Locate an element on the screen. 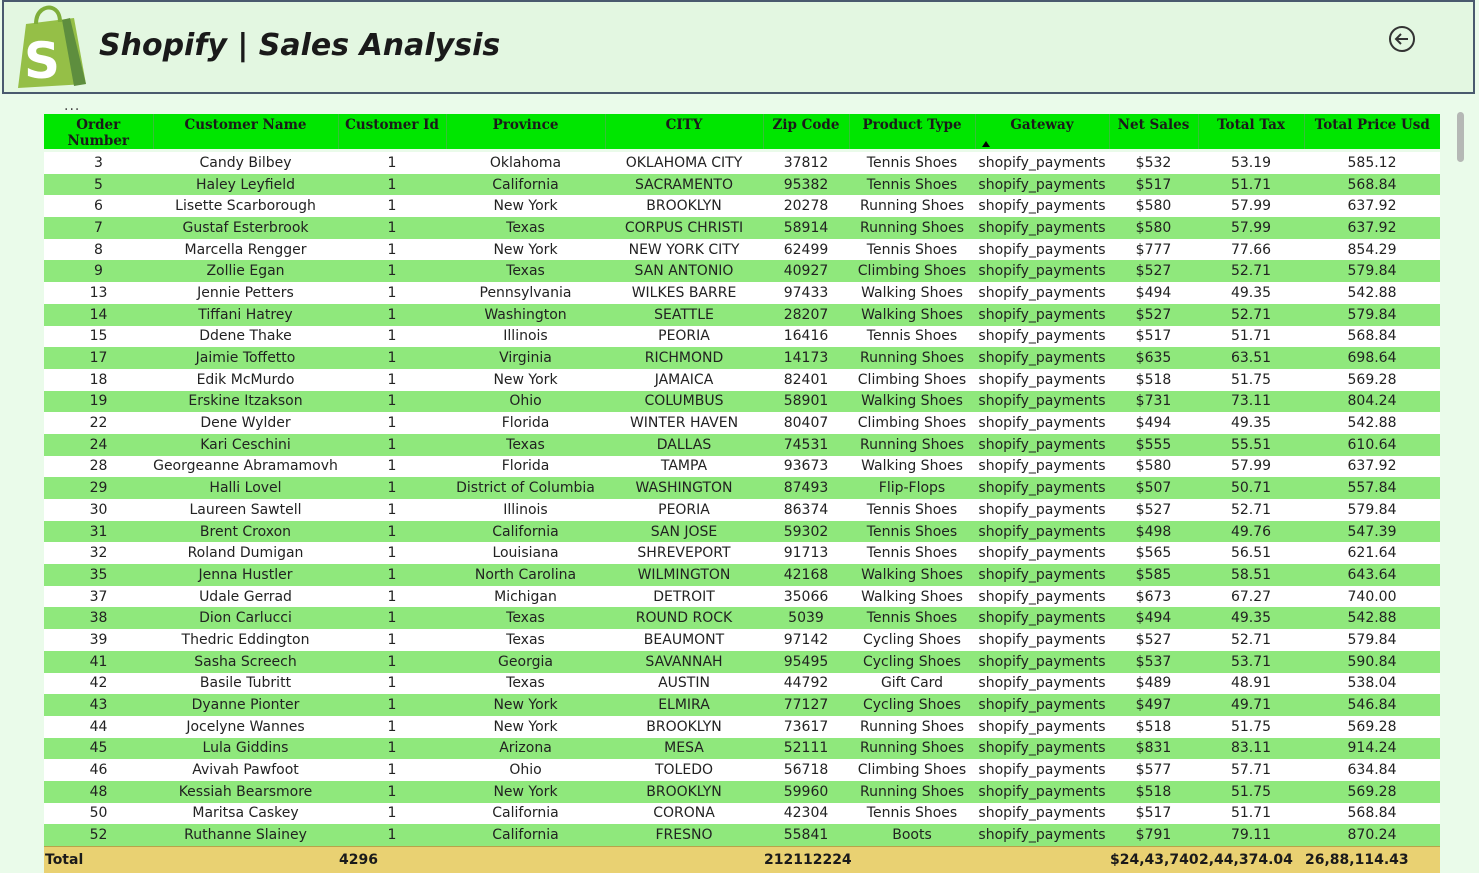 This screenshot has height=873, width=1479. column-header: Net Sales is located at coordinates (1153, 131).